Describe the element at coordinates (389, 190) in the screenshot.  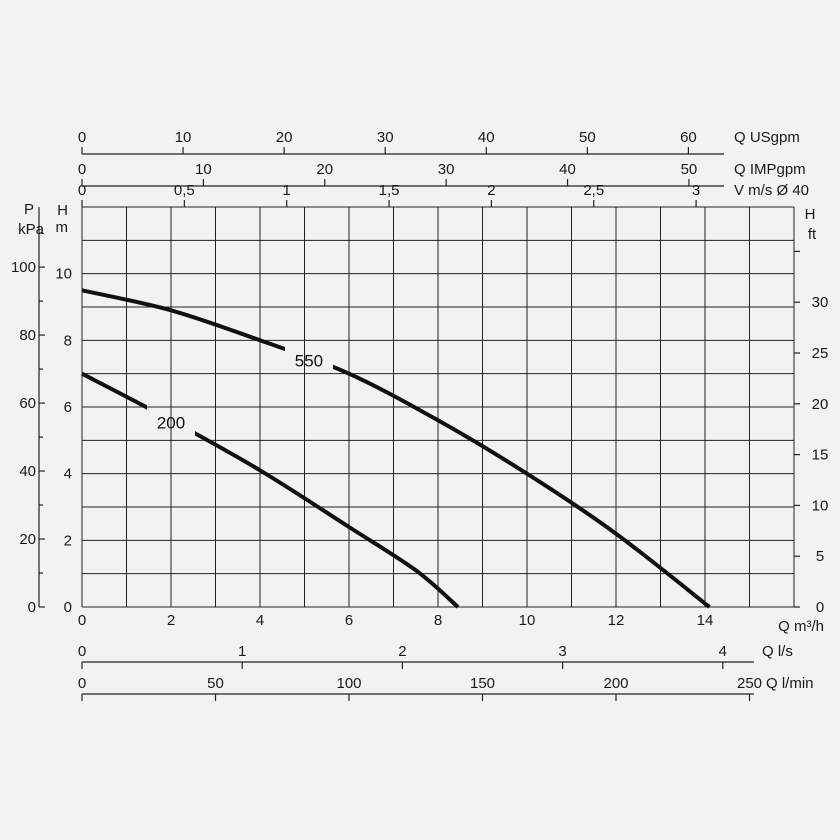
I see `top-axis-tick-label: 1,5` at that location.